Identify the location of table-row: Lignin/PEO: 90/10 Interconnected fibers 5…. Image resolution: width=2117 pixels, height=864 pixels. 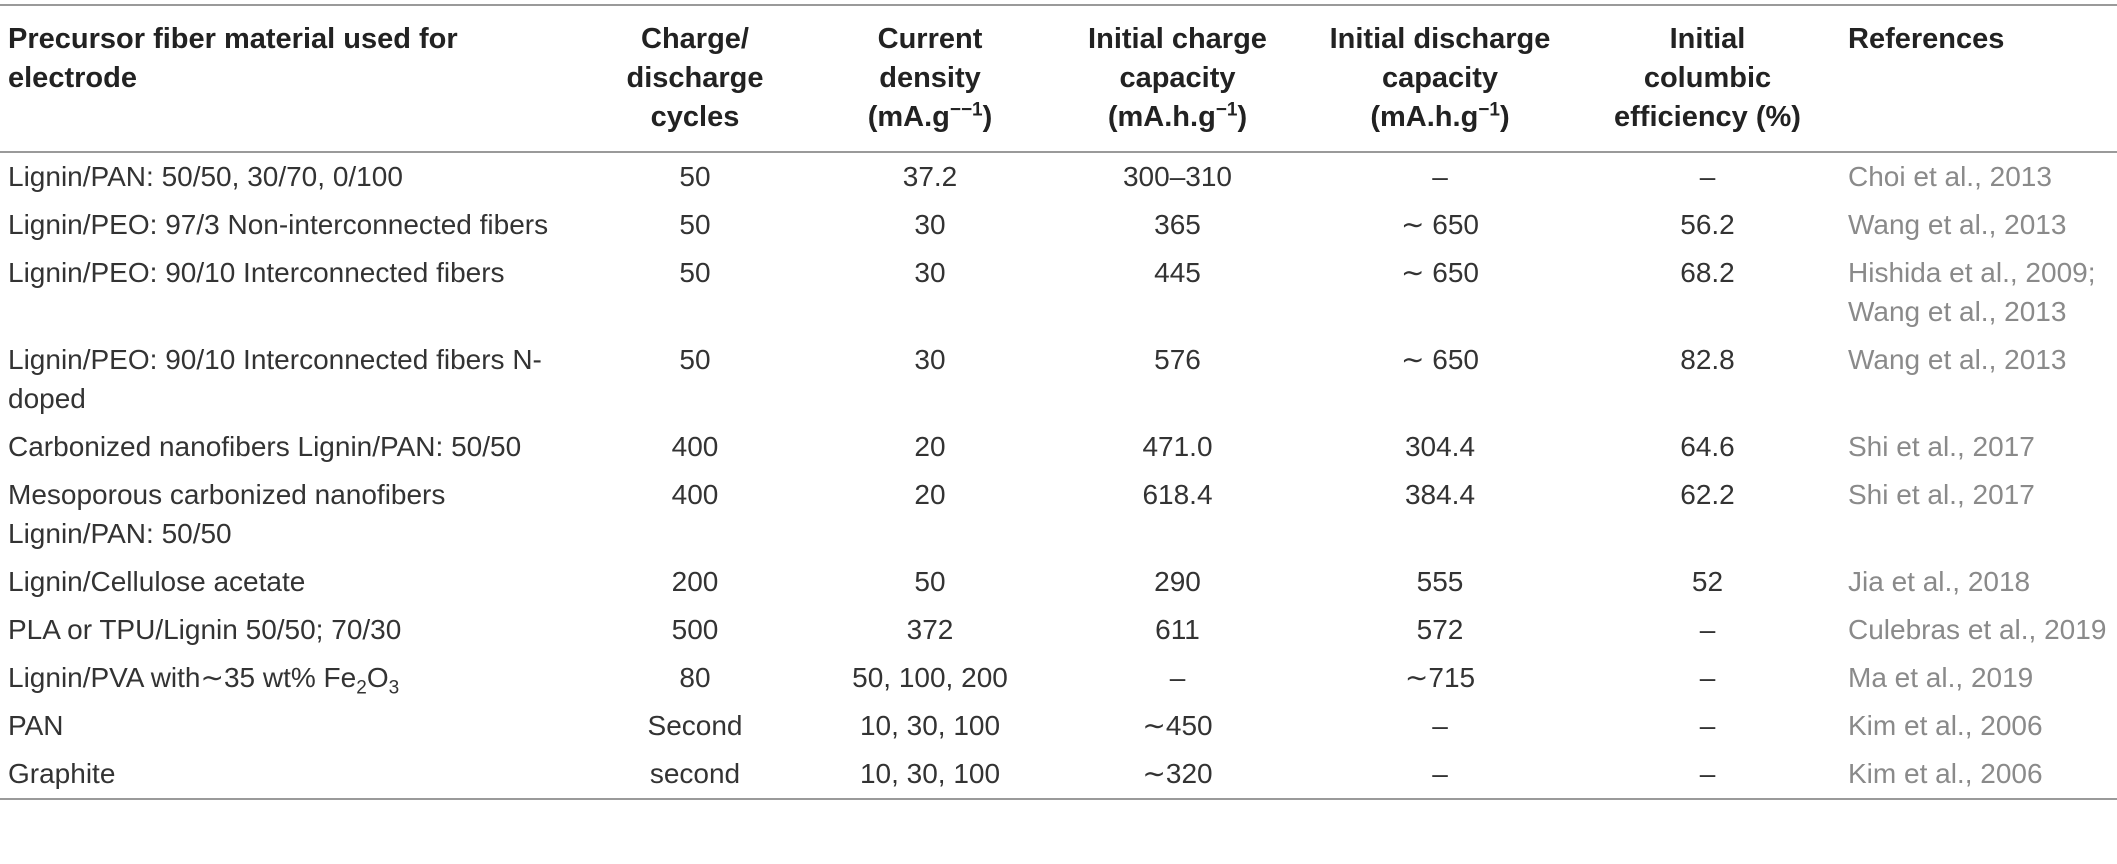
(1058, 292).